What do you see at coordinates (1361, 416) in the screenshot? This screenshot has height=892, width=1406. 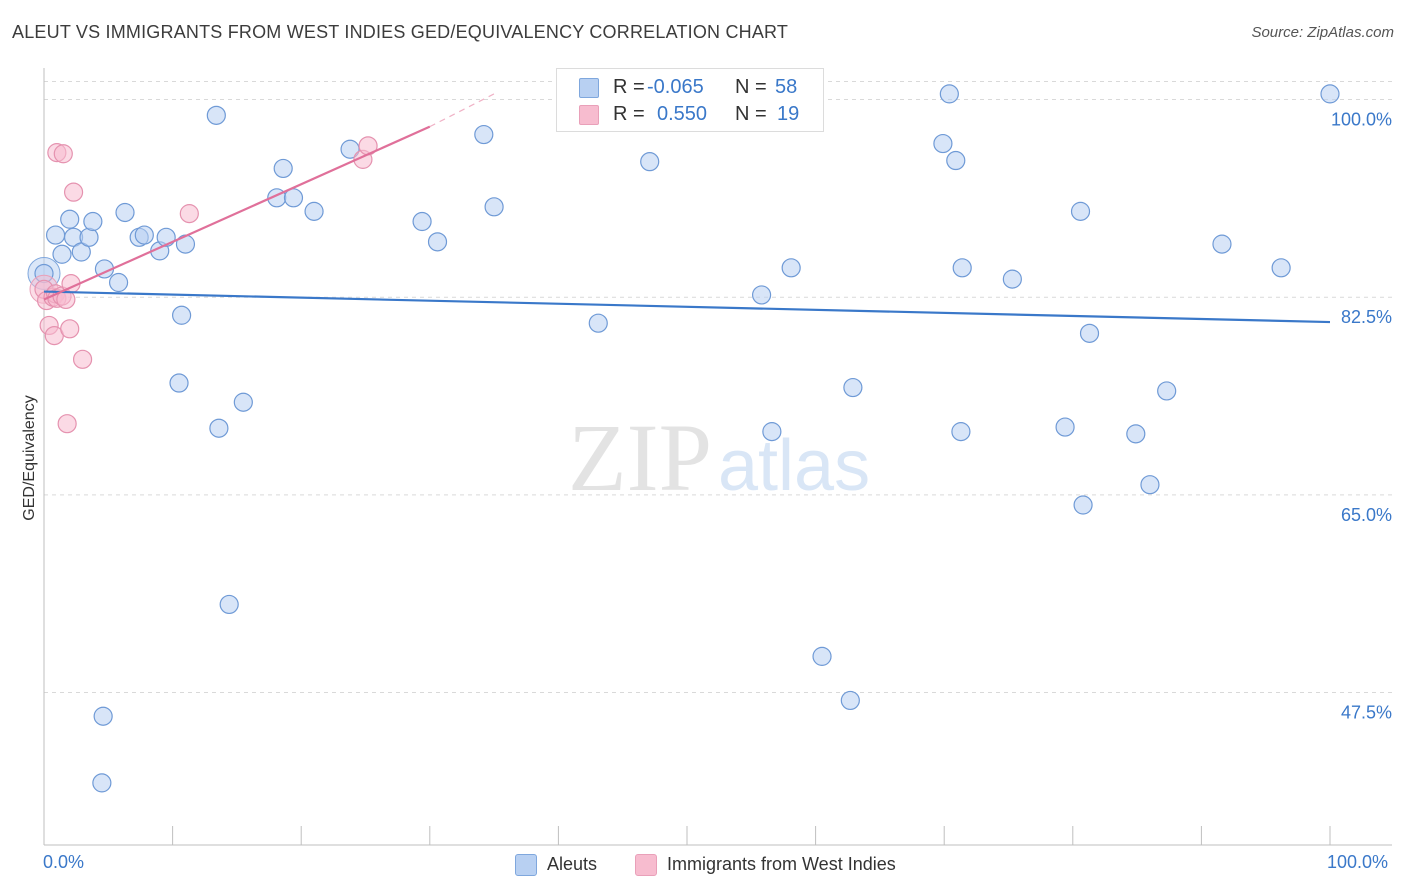 I see `y-tick-labels: 100.0% 82.5% 65.0% 47.5%` at bounding box center [1361, 416].